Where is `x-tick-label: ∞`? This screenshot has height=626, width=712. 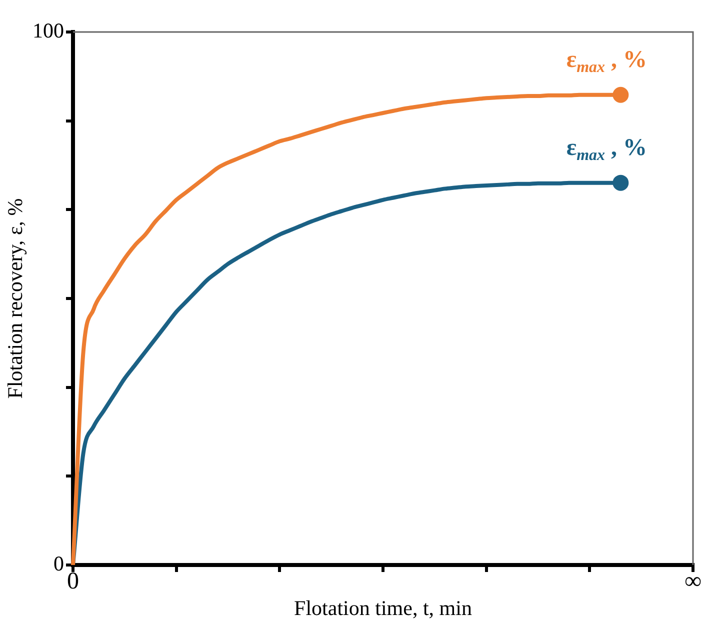 x-tick-label: ∞ is located at coordinates (693, 581).